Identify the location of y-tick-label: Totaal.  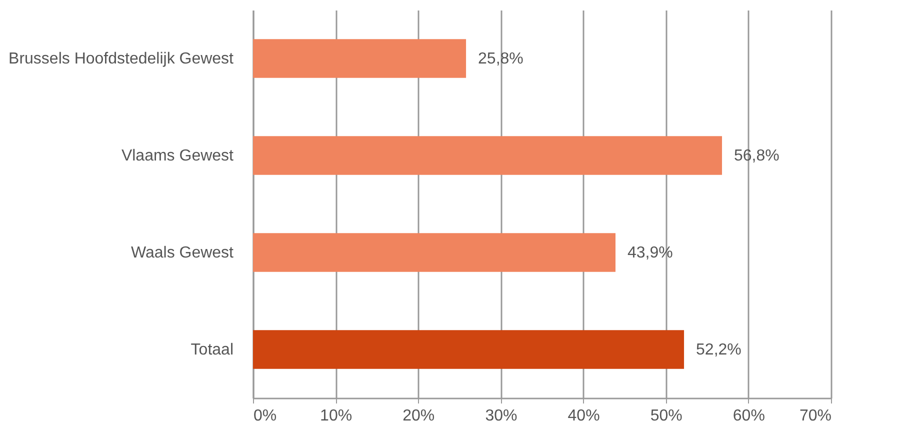
(212, 350).